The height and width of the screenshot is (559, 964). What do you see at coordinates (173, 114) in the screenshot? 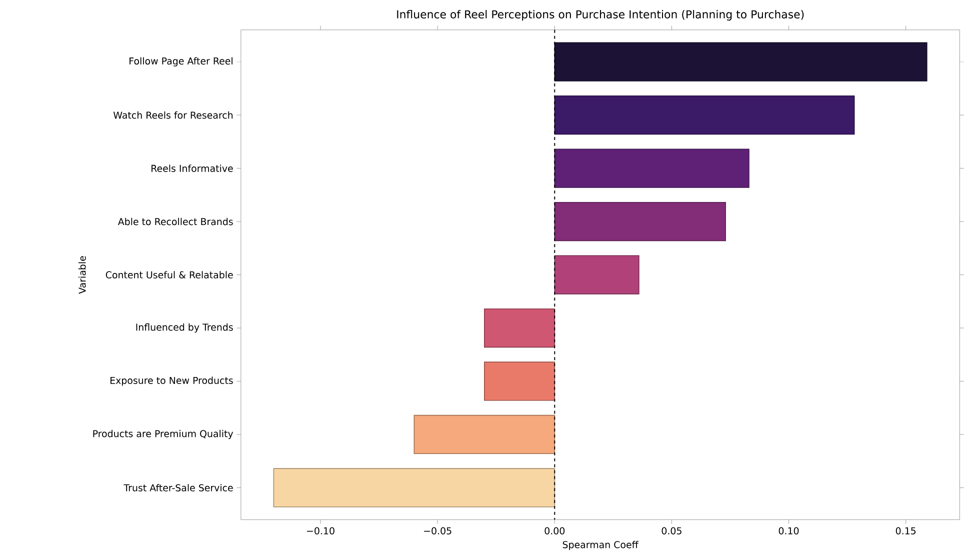
I see `y-tick-label: Watch Reels for Research` at bounding box center [173, 114].